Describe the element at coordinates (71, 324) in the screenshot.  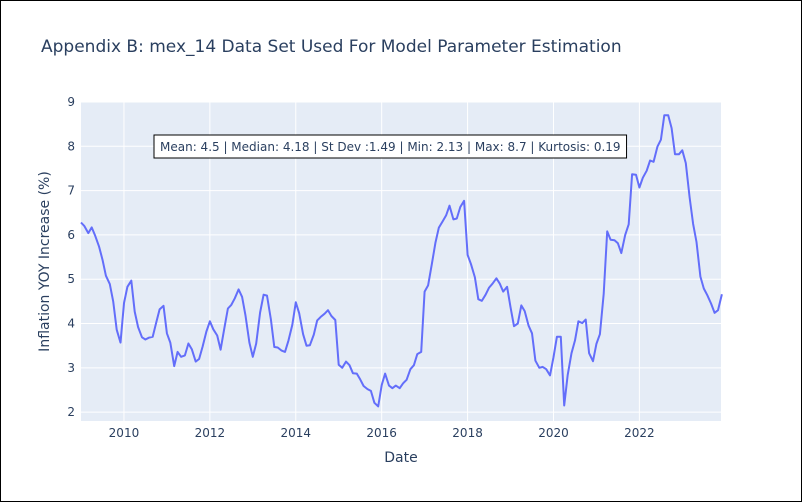
I see `y-tick-label: 4` at that location.